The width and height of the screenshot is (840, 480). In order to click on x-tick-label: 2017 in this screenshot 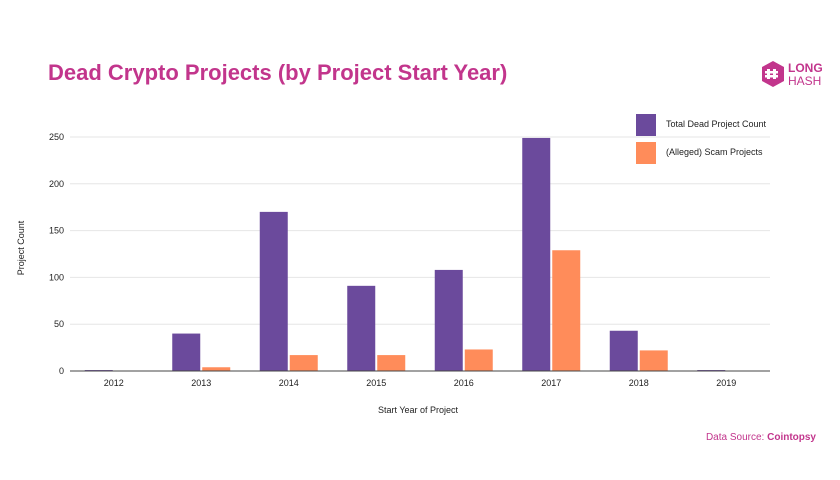, I will do `click(551, 383)`.